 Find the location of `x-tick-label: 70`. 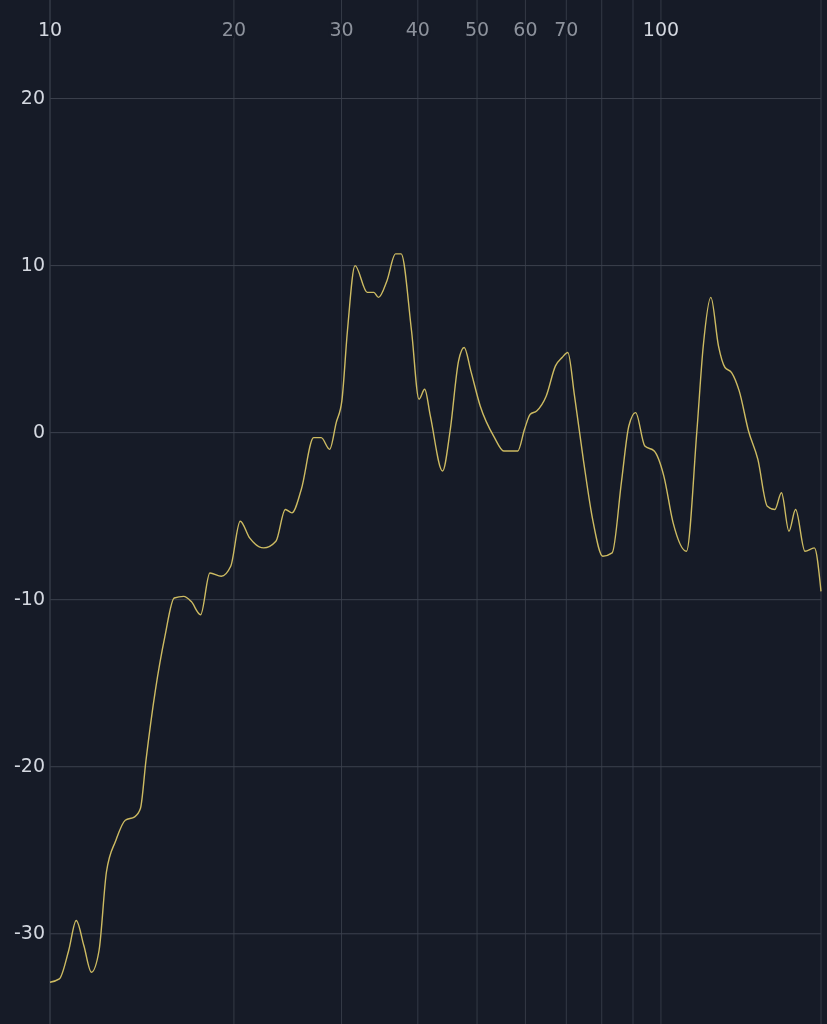

x-tick-label: 70 is located at coordinates (566, 29).